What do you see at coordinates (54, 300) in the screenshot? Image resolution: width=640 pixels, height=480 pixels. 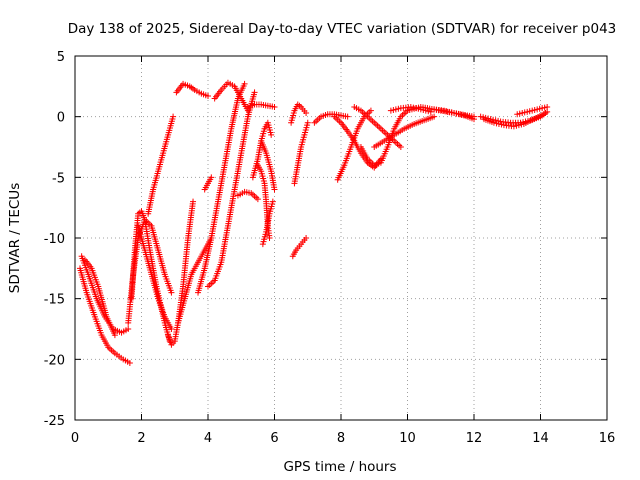 I see `y-tick-label: -15` at bounding box center [54, 300].